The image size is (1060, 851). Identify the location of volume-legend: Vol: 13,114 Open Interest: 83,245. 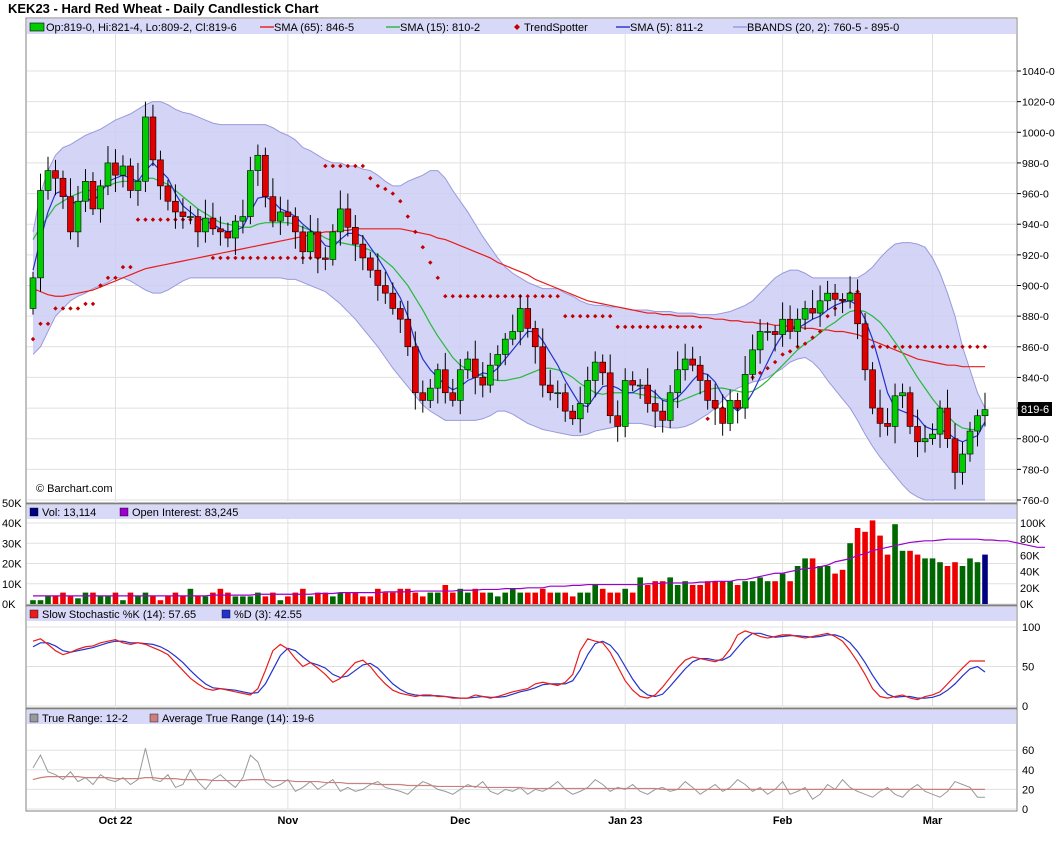
(133, 513).